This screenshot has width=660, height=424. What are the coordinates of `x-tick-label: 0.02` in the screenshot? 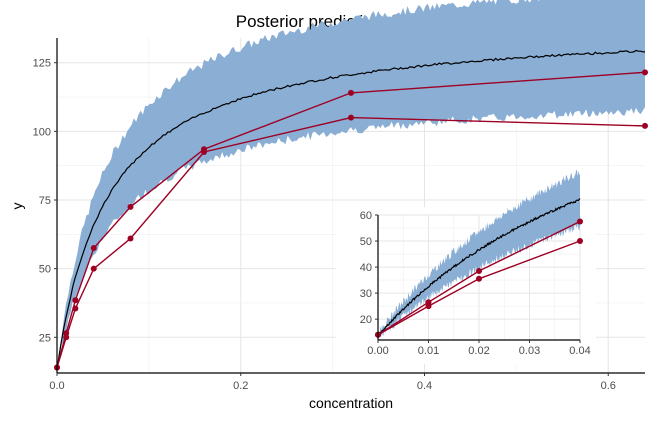 It's located at (478, 351).